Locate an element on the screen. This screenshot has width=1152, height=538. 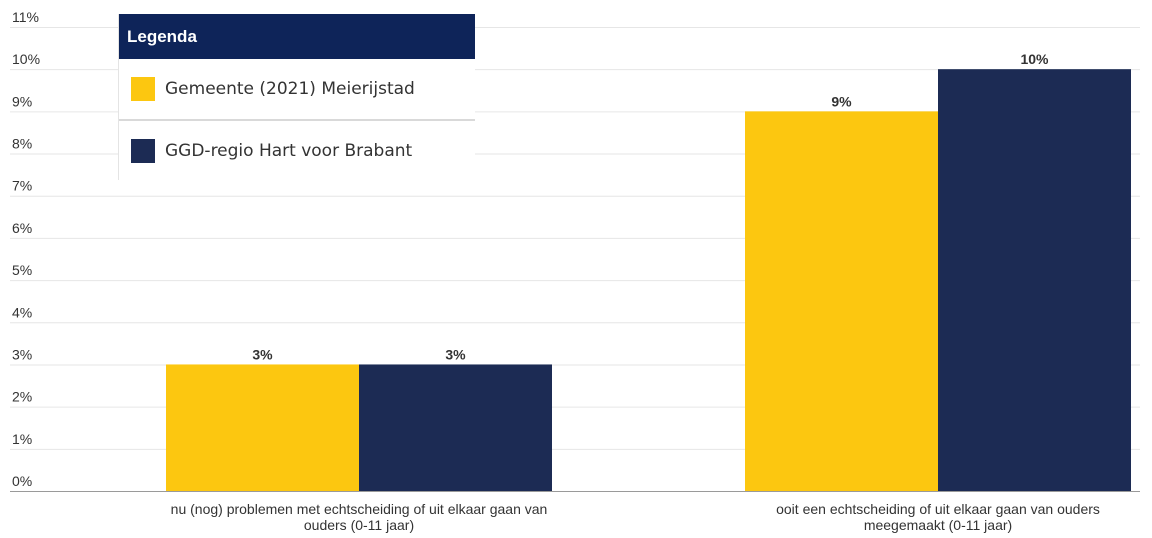
y-tick-label: 10% is located at coordinates (26, 59).